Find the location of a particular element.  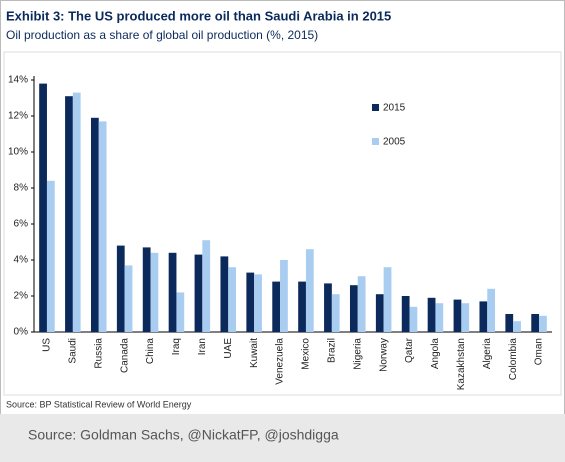

x-tick-label: Kuwait is located at coordinates (254, 353).